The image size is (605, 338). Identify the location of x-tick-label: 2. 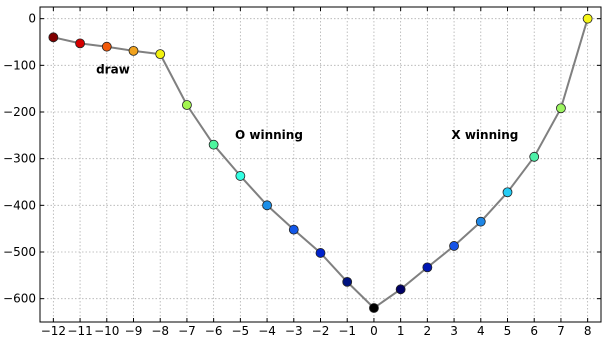
(428, 331).